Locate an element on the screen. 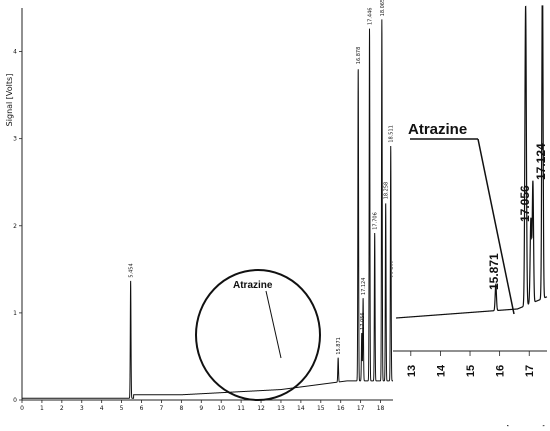 Image resolution: width=550 pixels, height=431 pixels. y-axis-title: Signal [Volts] is located at coordinates (9, 100).